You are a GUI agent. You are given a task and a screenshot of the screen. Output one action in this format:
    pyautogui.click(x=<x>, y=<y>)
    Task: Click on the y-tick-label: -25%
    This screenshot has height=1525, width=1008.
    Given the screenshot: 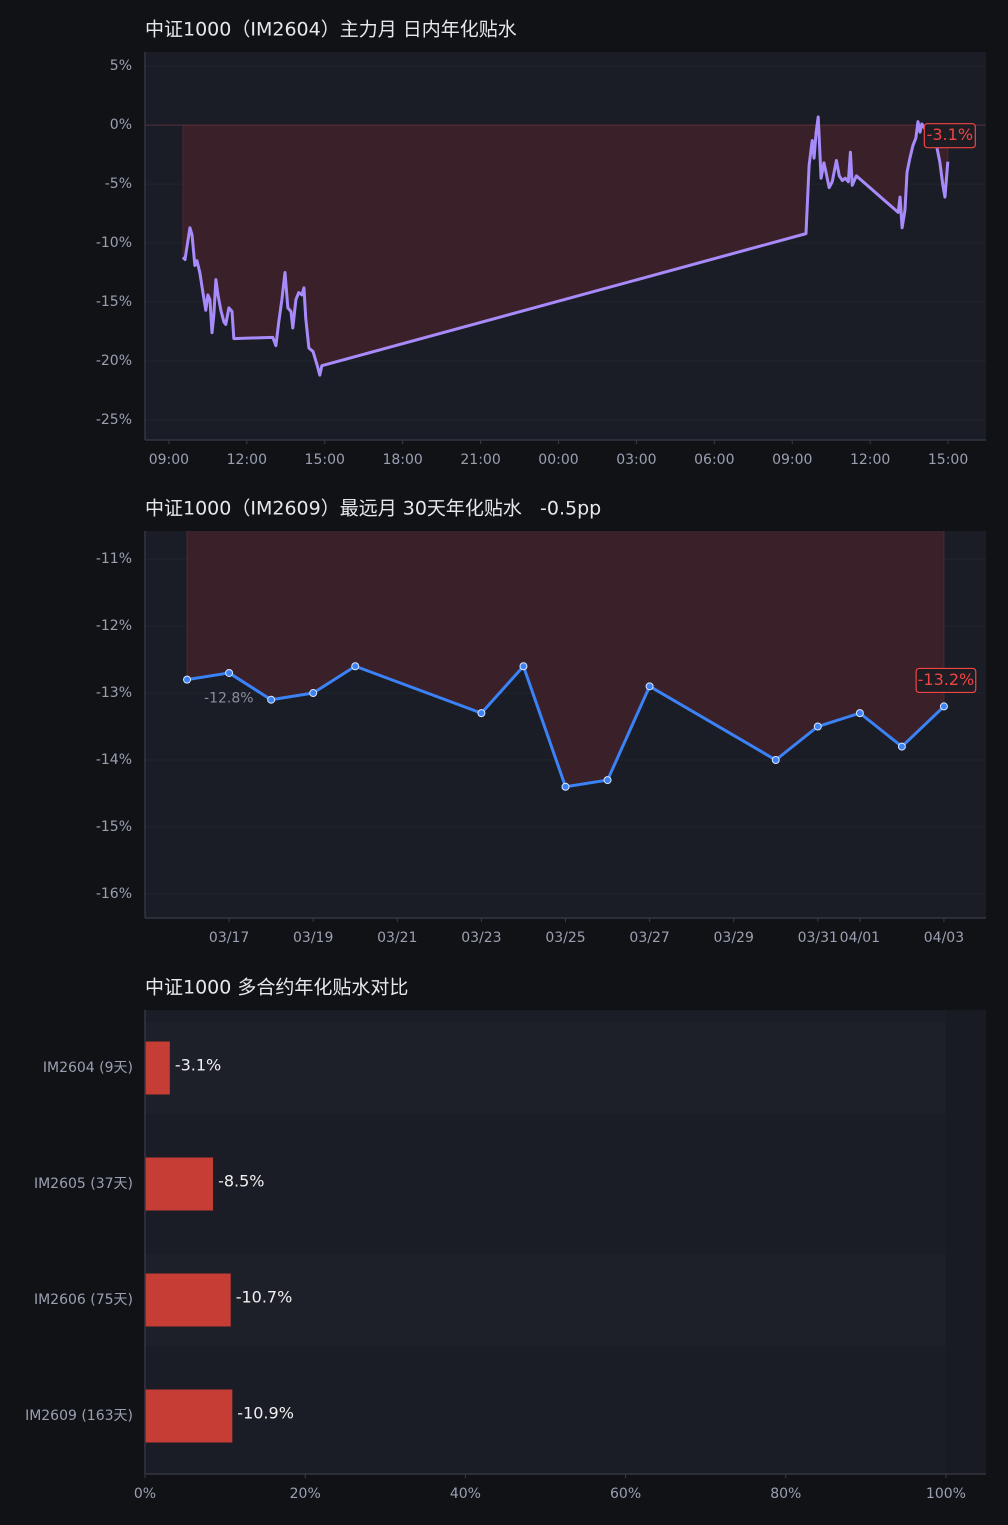 What is the action you would take?
    pyautogui.click(x=114, y=420)
    